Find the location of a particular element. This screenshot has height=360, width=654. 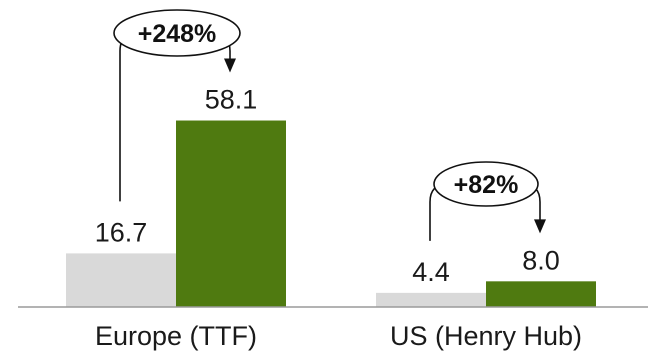

value-label-europe-first: 16.7 is located at coordinates (121, 232).